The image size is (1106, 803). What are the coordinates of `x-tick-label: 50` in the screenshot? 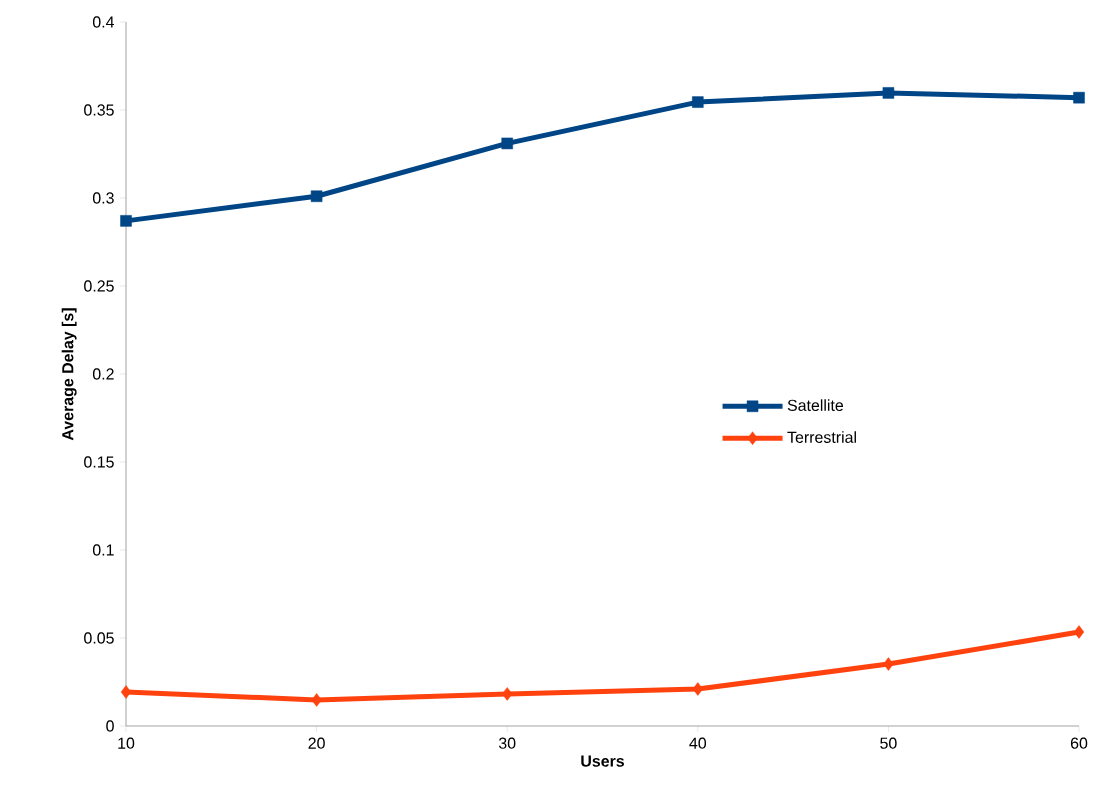 It's located at (888, 743).